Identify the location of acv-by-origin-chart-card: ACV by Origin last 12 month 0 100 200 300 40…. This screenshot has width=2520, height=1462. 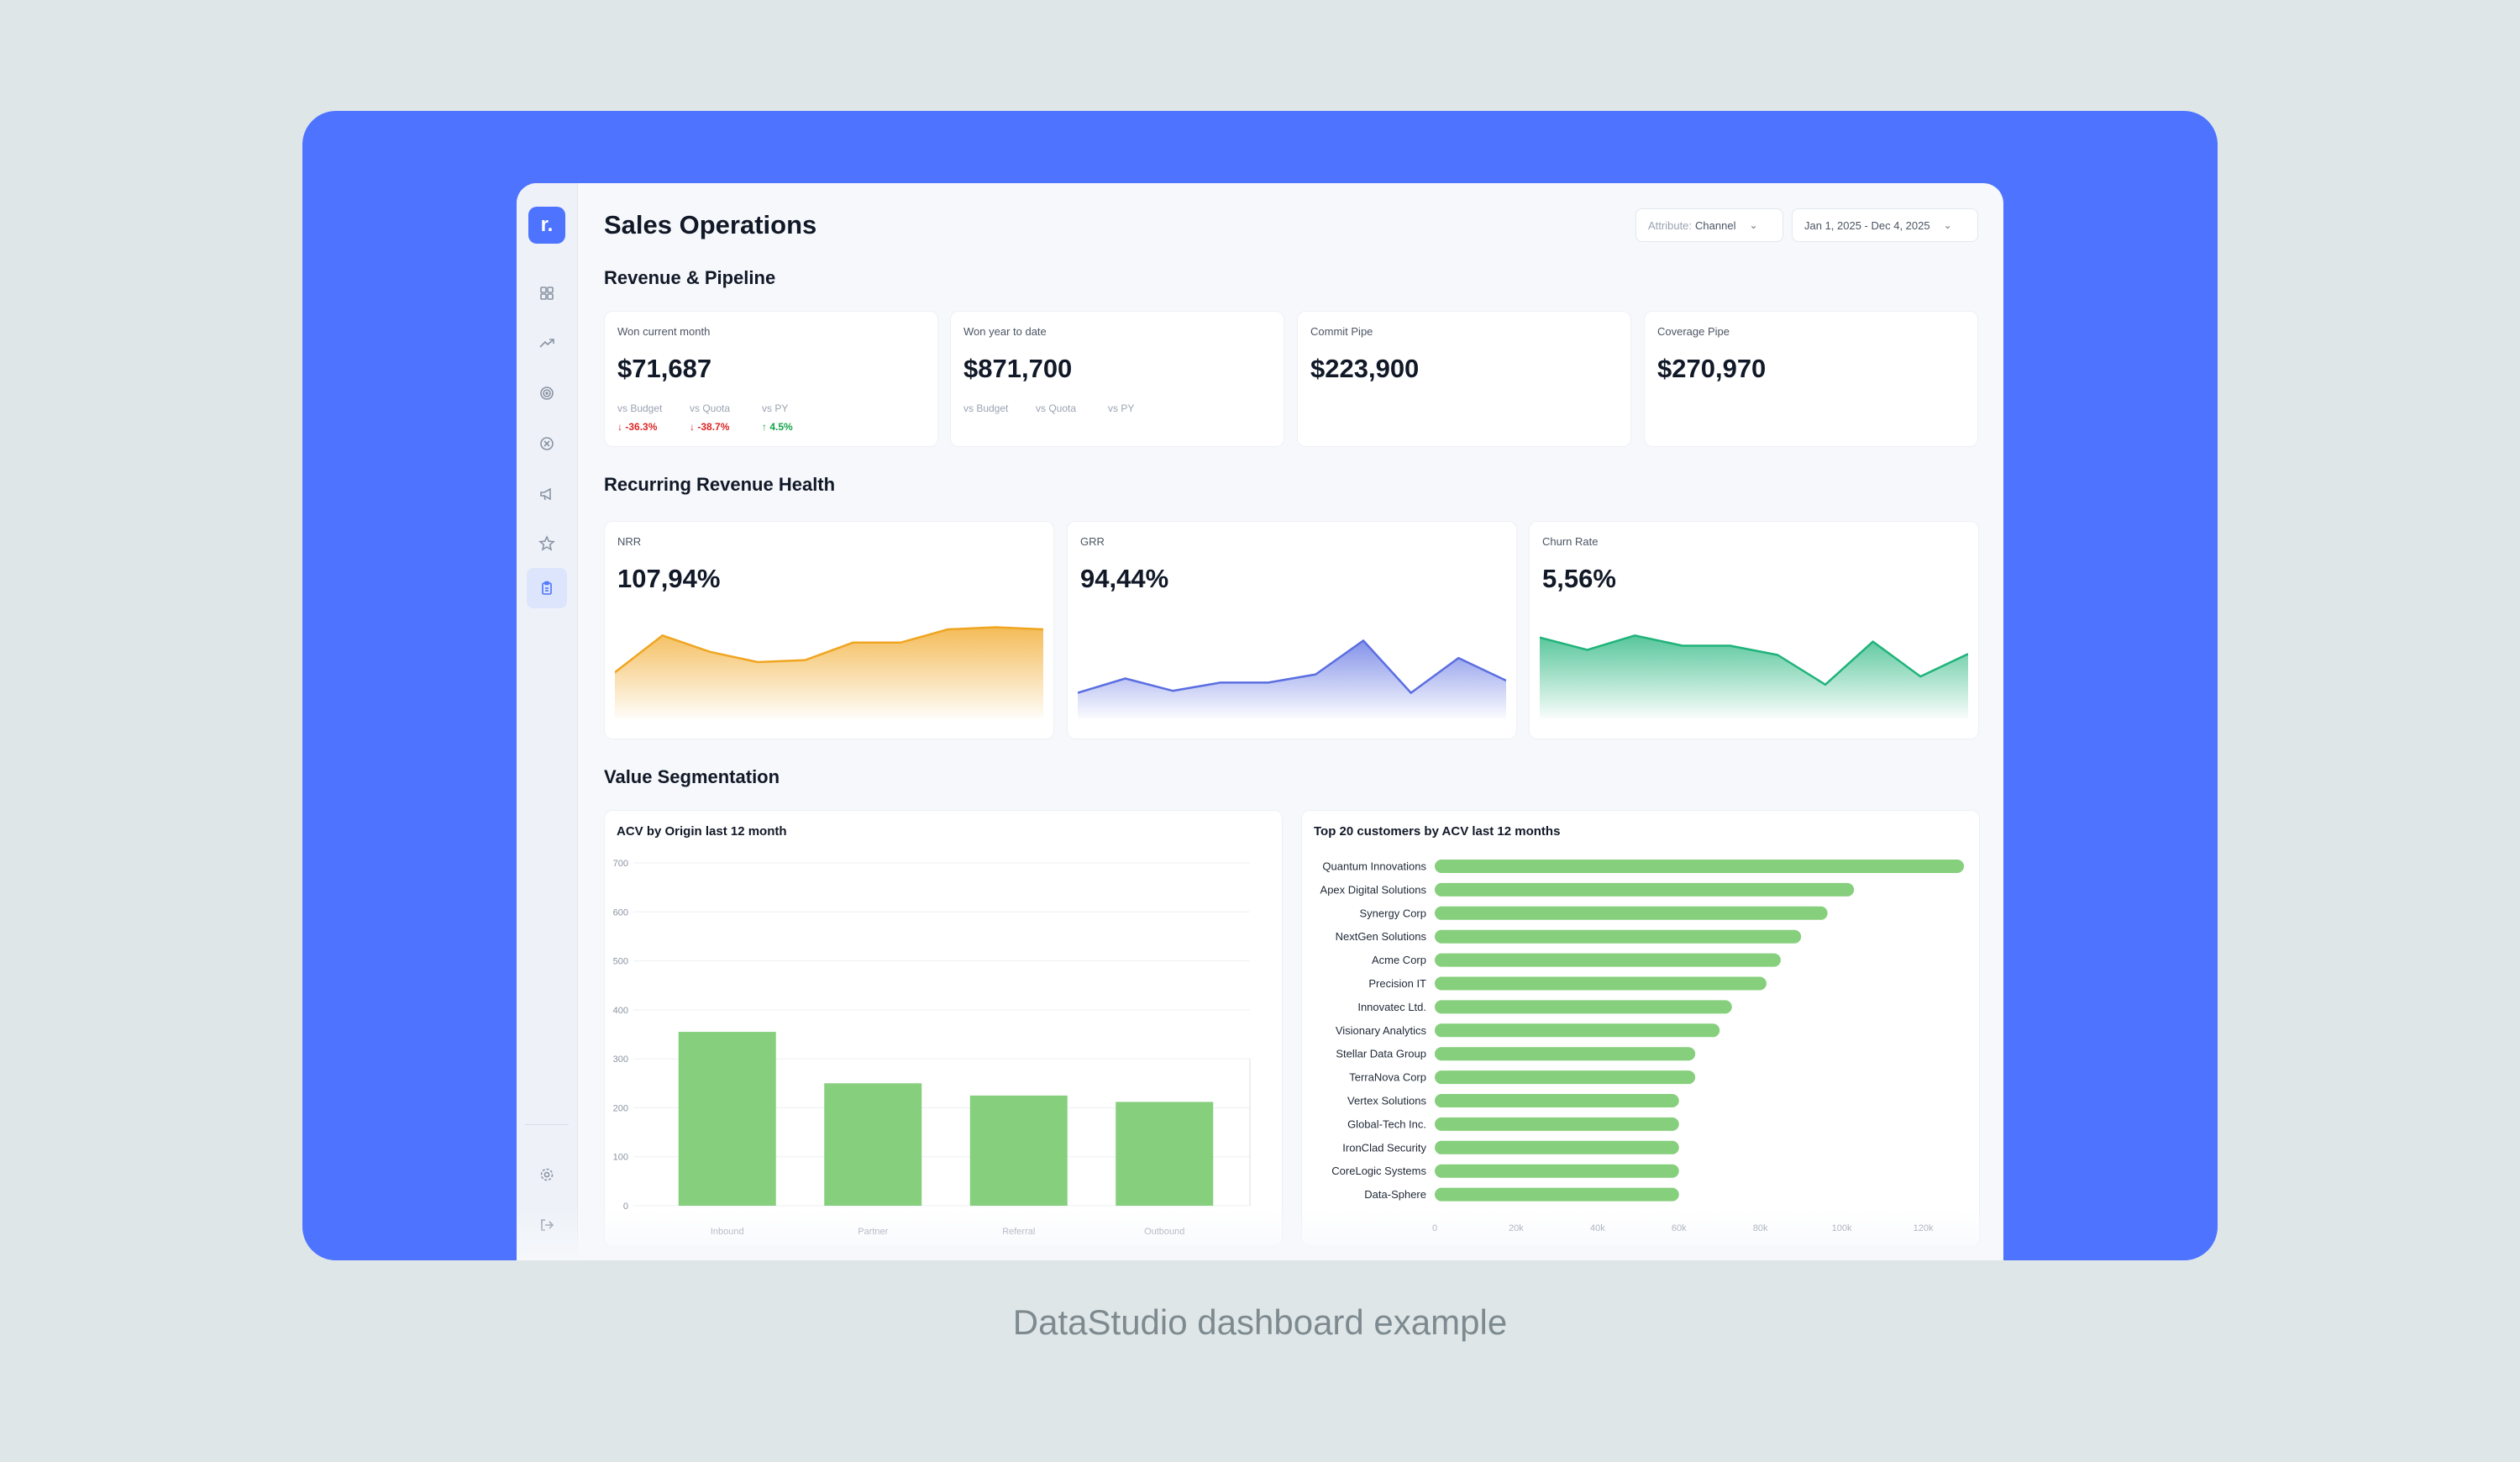
(943, 1028).